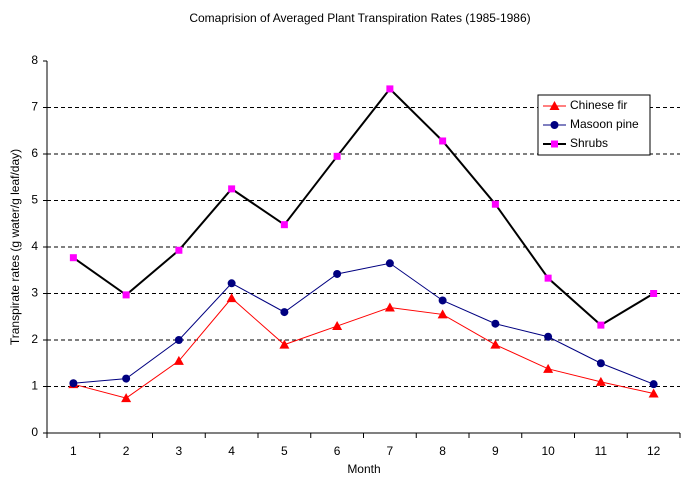  Describe the element at coordinates (34, 107) in the screenshot. I see `y-tick-label: 7` at that location.